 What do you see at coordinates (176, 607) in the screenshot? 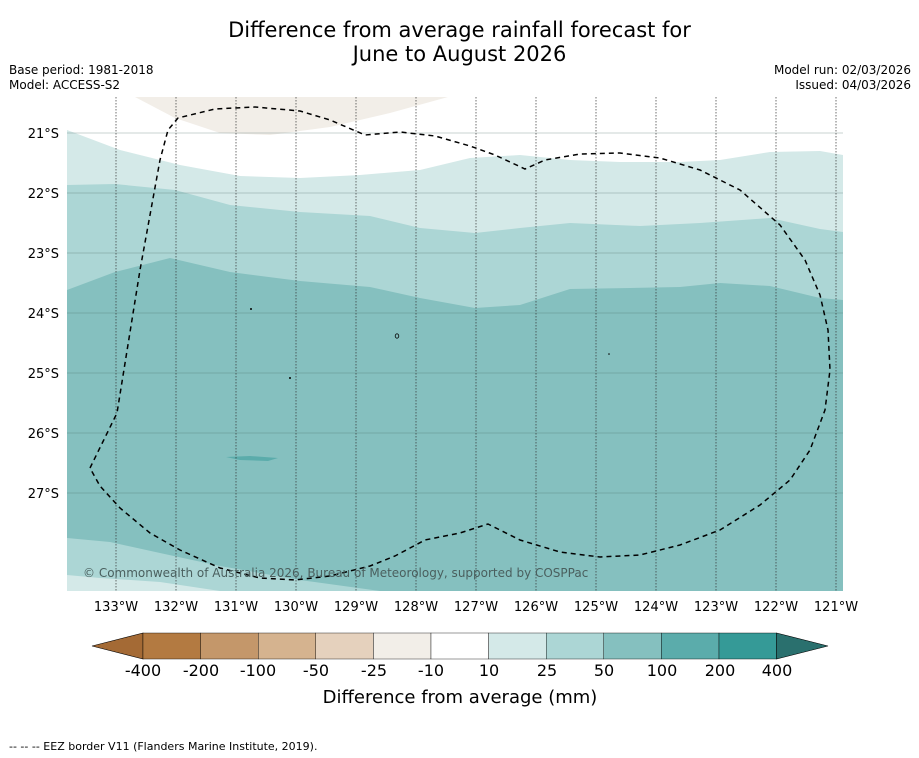
I see `lon-label-132w: 132°W` at bounding box center [176, 607].